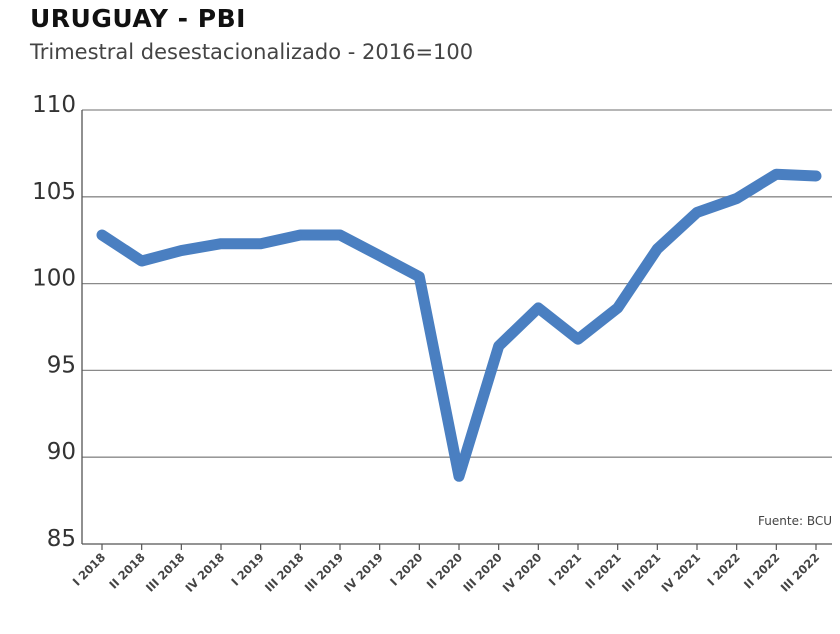 This screenshot has height=634, width=840. I want to click on chart-title: URUGUAY - PBI, so click(138, 18).